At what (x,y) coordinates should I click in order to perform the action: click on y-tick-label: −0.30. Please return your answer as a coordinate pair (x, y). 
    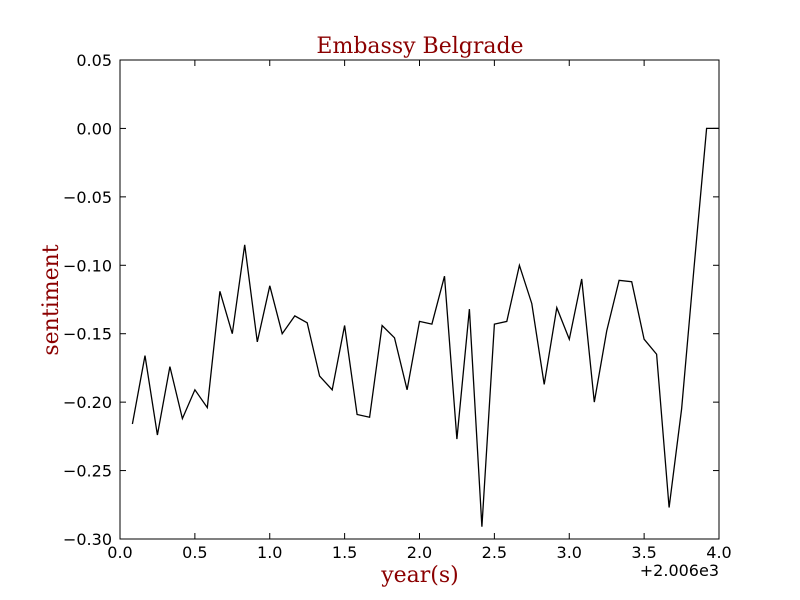
    Looking at the image, I should click on (87, 539).